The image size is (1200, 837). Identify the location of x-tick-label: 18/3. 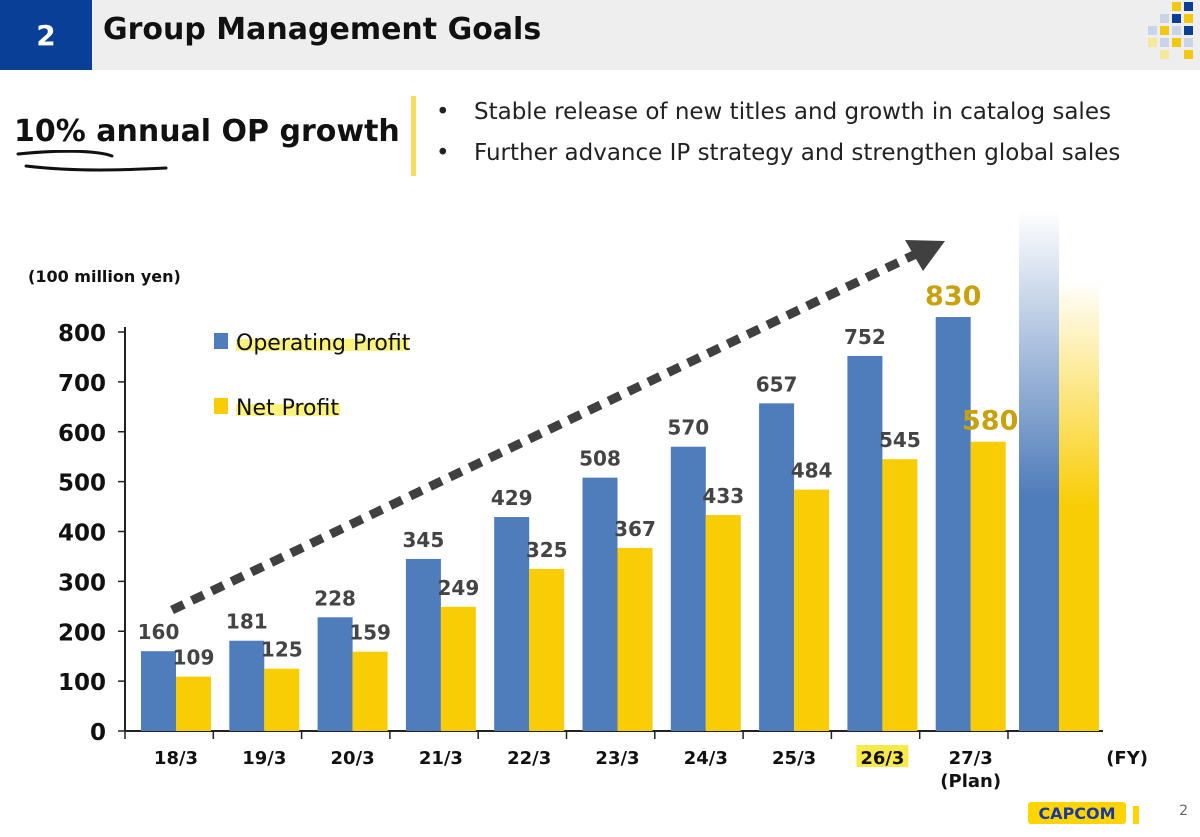
(176, 758).